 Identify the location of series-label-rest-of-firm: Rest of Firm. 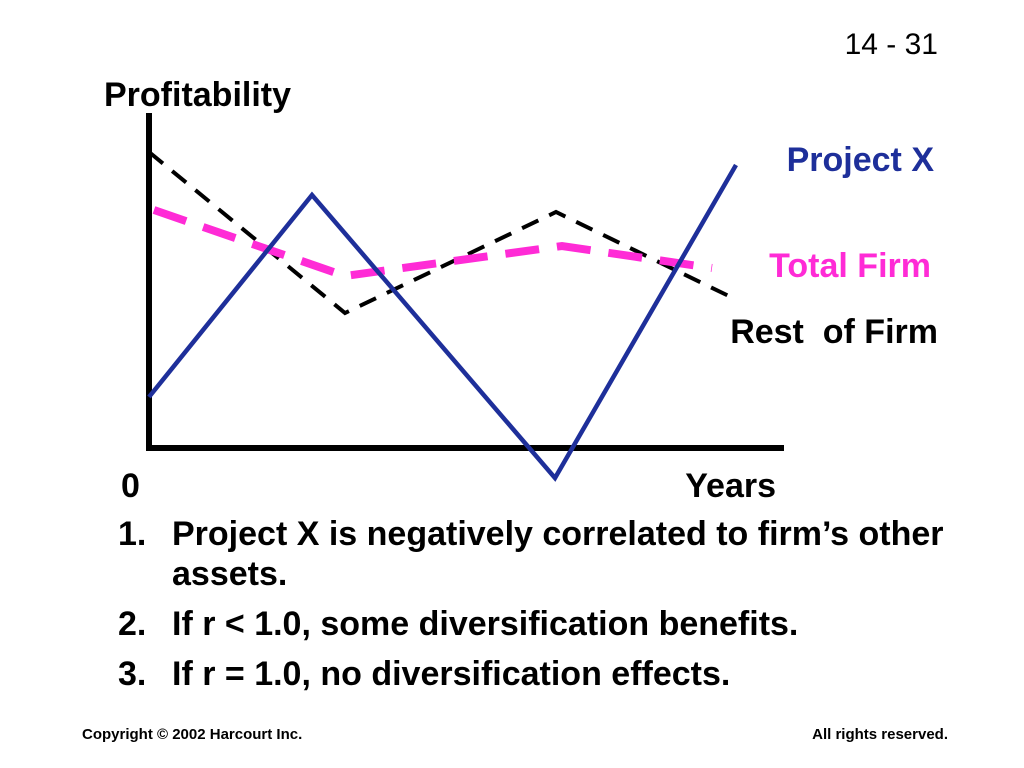
(834, 332).